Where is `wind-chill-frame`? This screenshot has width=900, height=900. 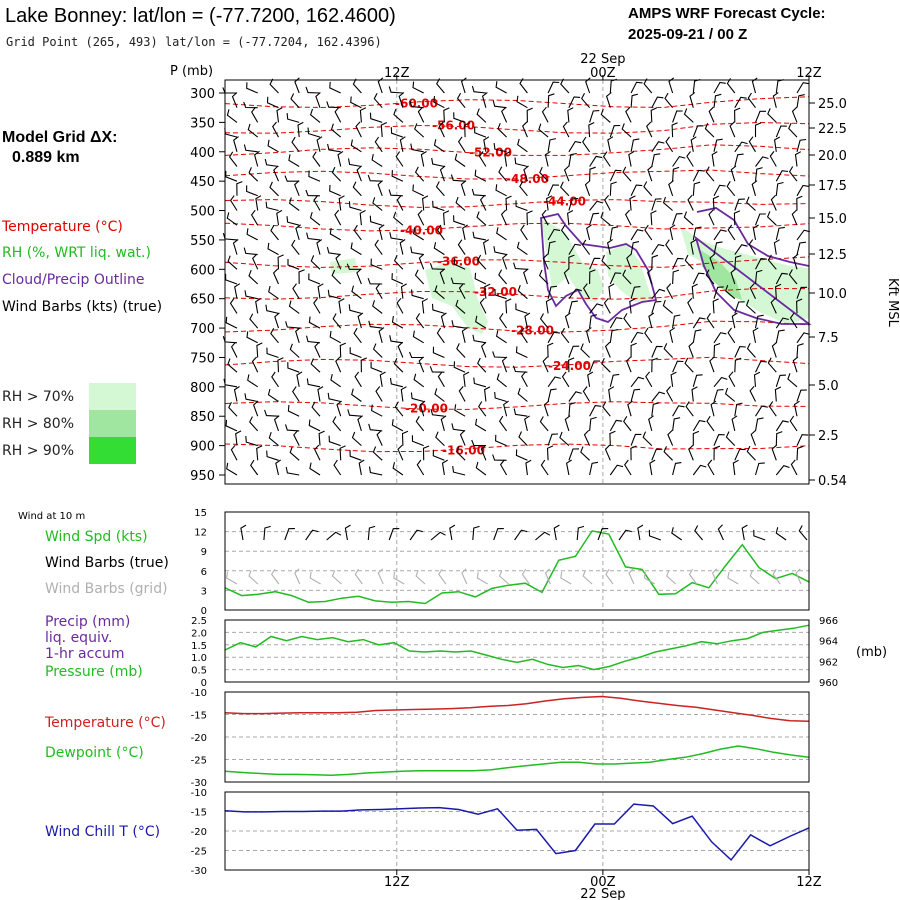
wind-chill-frame is located at coordinates (517, 831).